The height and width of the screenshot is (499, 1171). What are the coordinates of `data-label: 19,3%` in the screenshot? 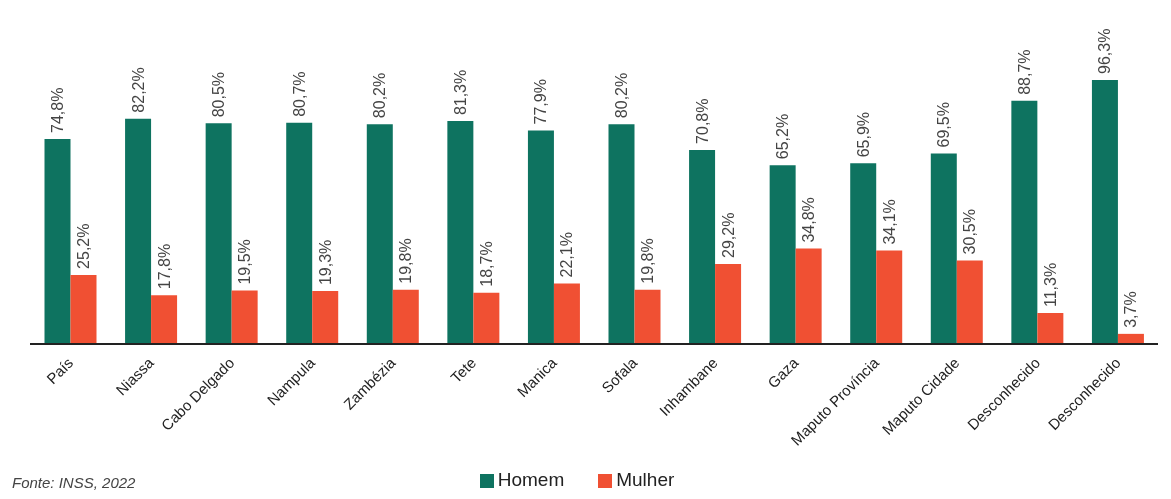 It's located at (325, 262).